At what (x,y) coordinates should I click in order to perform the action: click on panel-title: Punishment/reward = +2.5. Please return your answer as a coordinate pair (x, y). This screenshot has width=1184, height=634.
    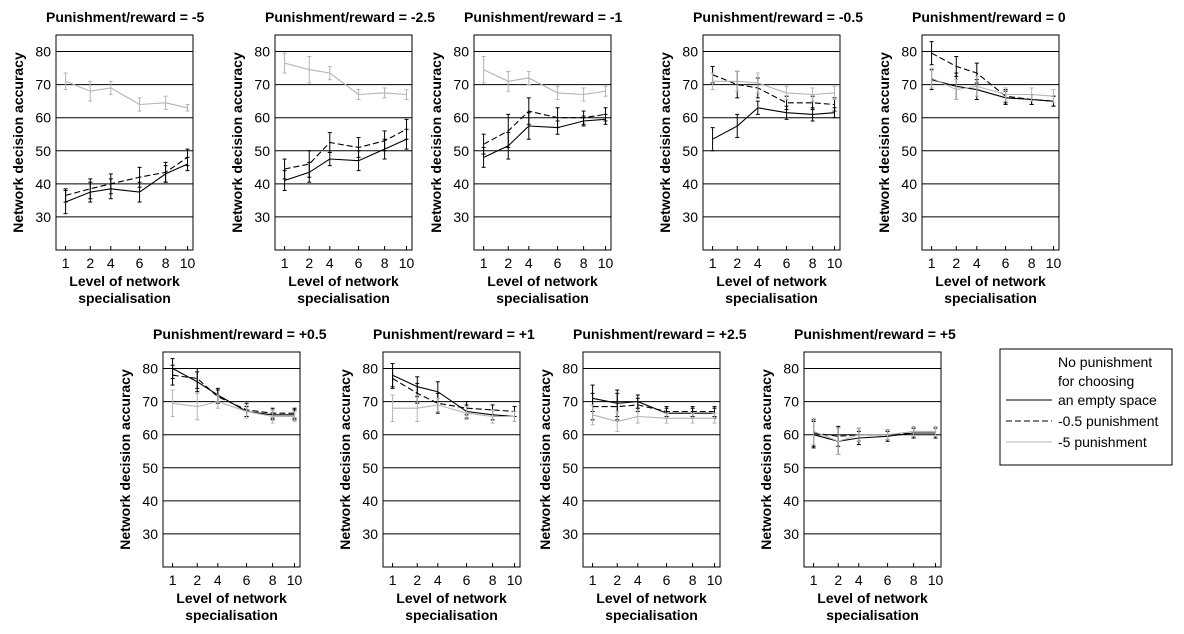
    Looking at the image, I should click on (660, 334).